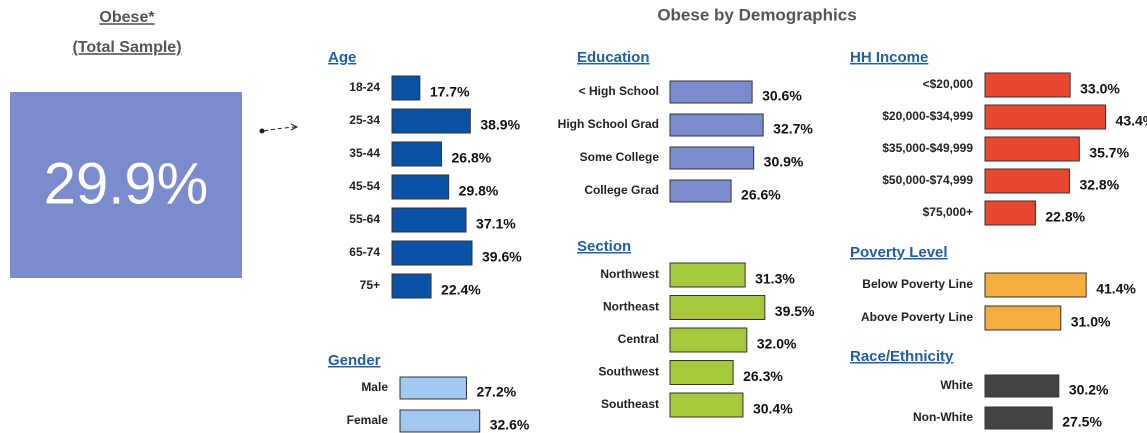 The image size is (1147, 433). I want to click on value-label: 31.0%, so click(1091, 322).